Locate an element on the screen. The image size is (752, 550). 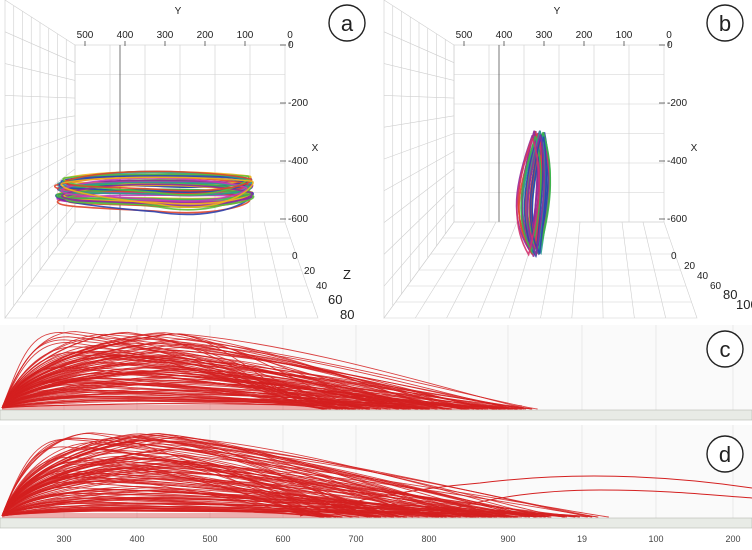
panel-a-trajectories is located at coordinates (154, 193).